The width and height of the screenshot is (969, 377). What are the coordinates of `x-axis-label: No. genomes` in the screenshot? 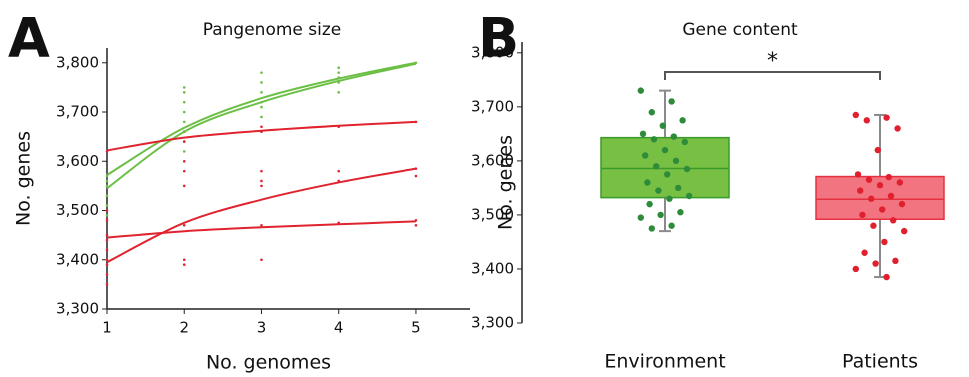 It's located at (268, 363).